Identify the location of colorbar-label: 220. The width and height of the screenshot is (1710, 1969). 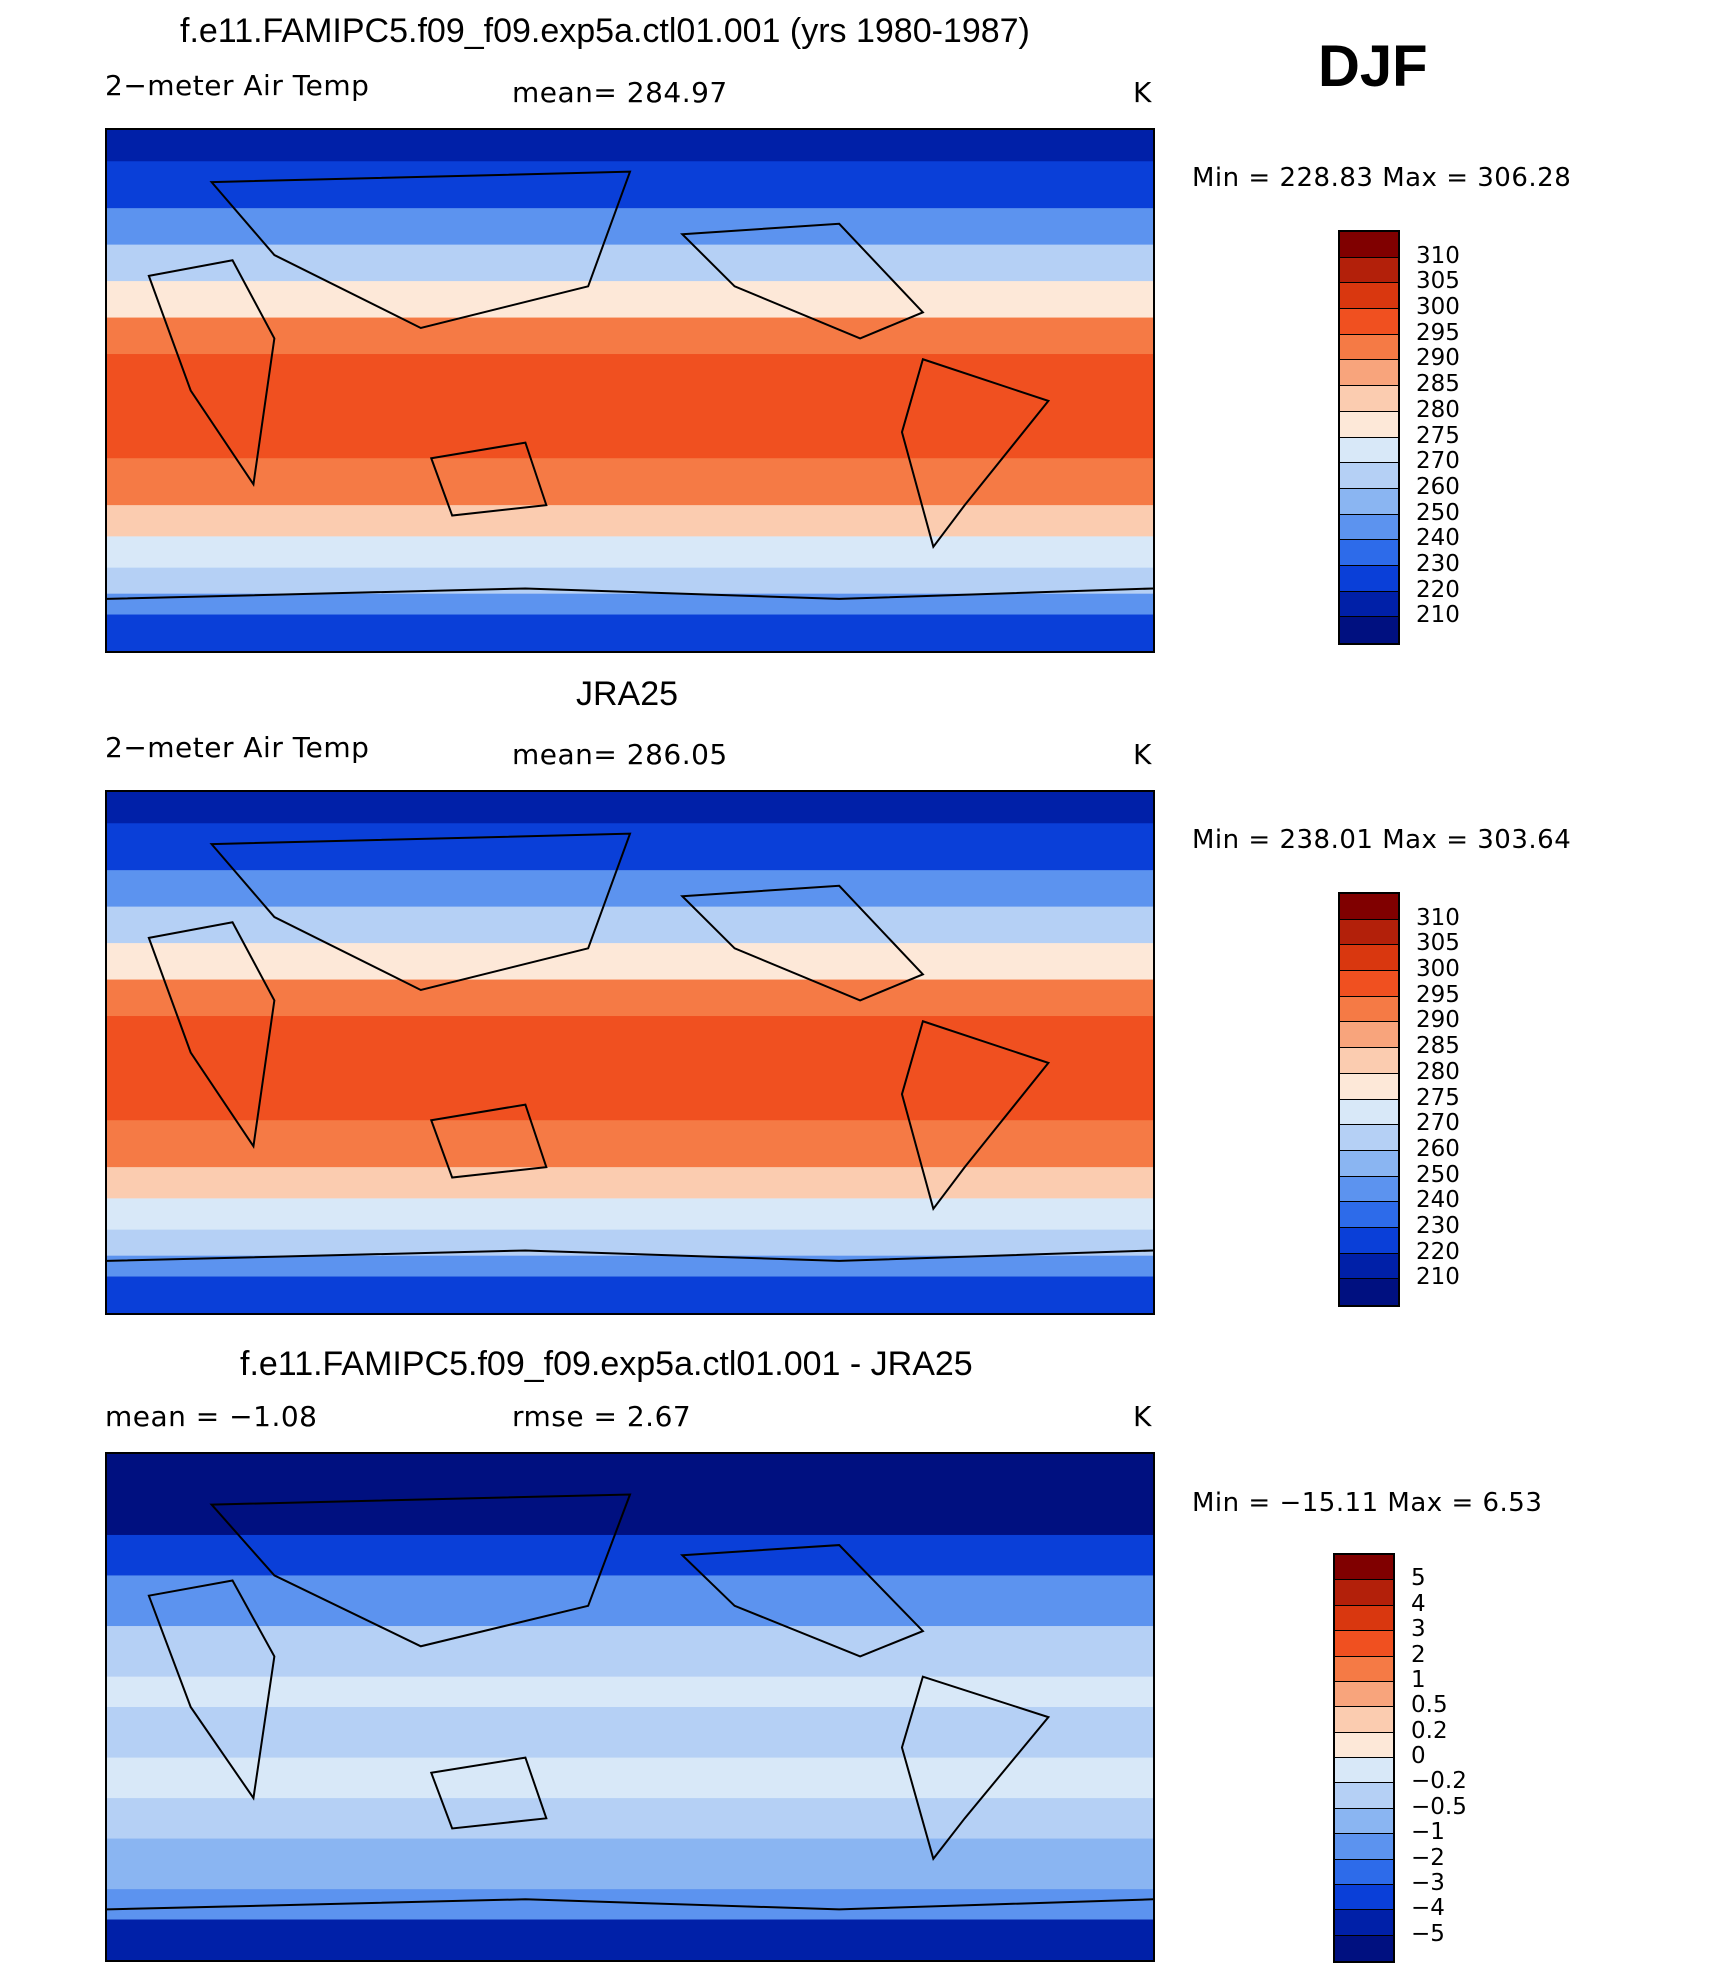
(1438, 589).